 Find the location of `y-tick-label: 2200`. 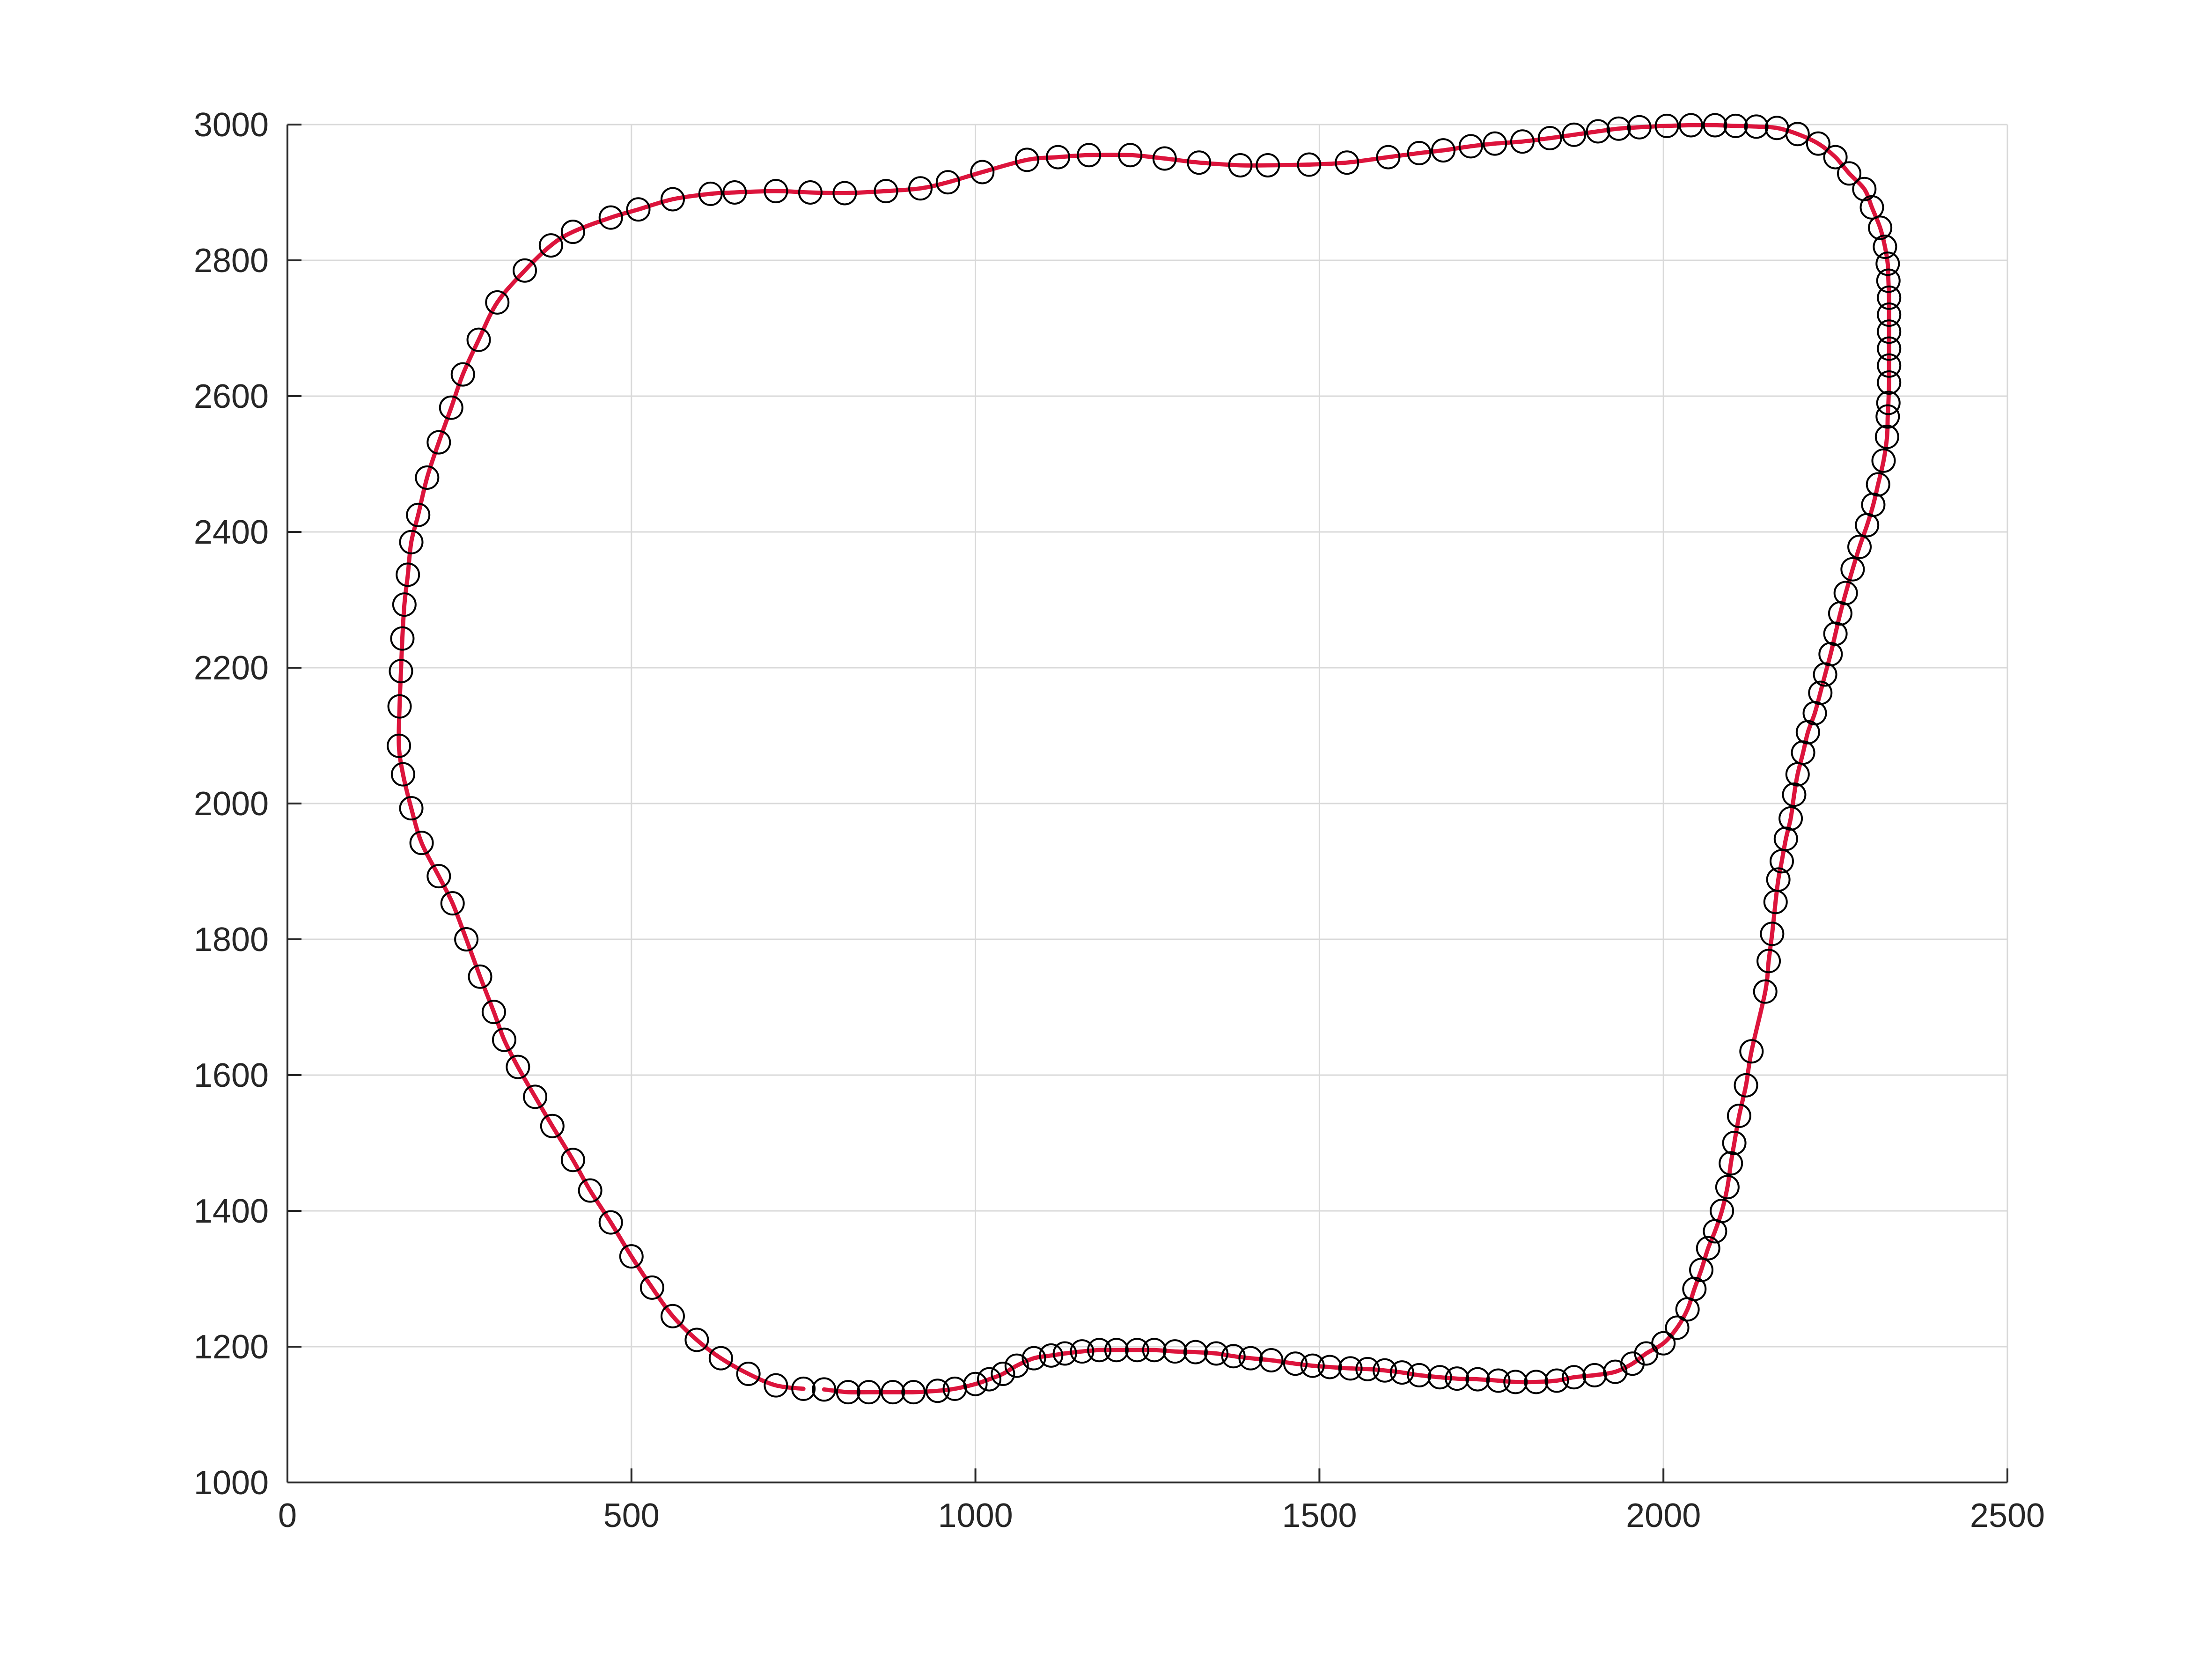

y-tick-label: 2200 is located at coordinates (231, 668).